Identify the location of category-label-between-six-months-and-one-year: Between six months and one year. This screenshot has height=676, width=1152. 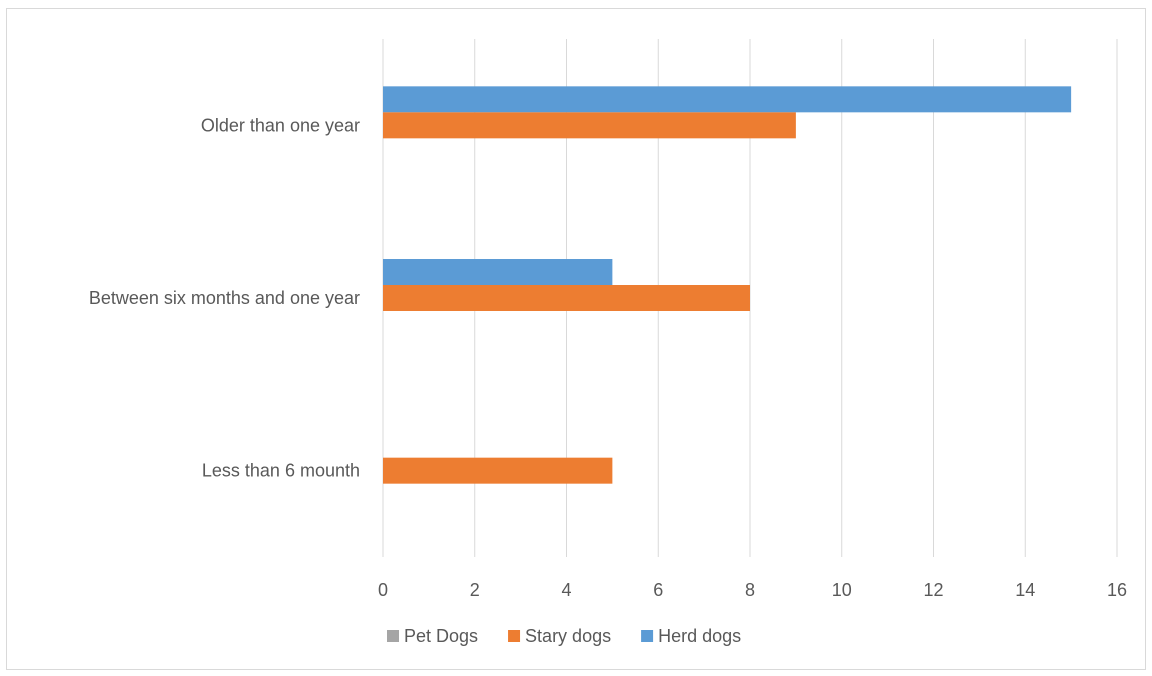
(224, 298).